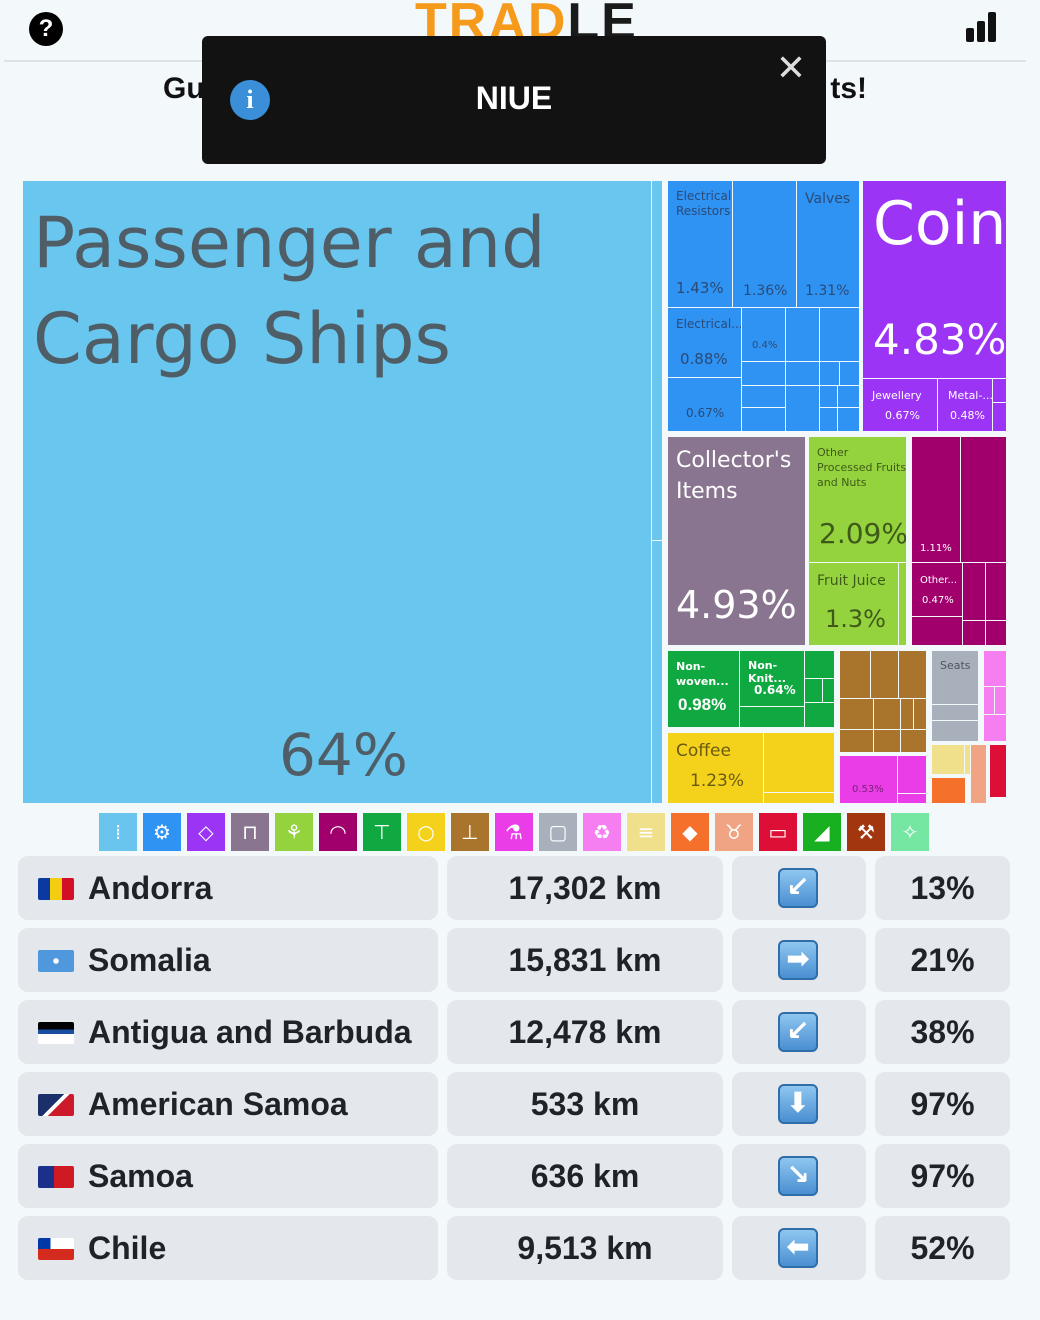 Image resolution: width=1040 pixels, height=1320 pixels. I want to click on treemap-cell-metal-b10, so click(913, 741).